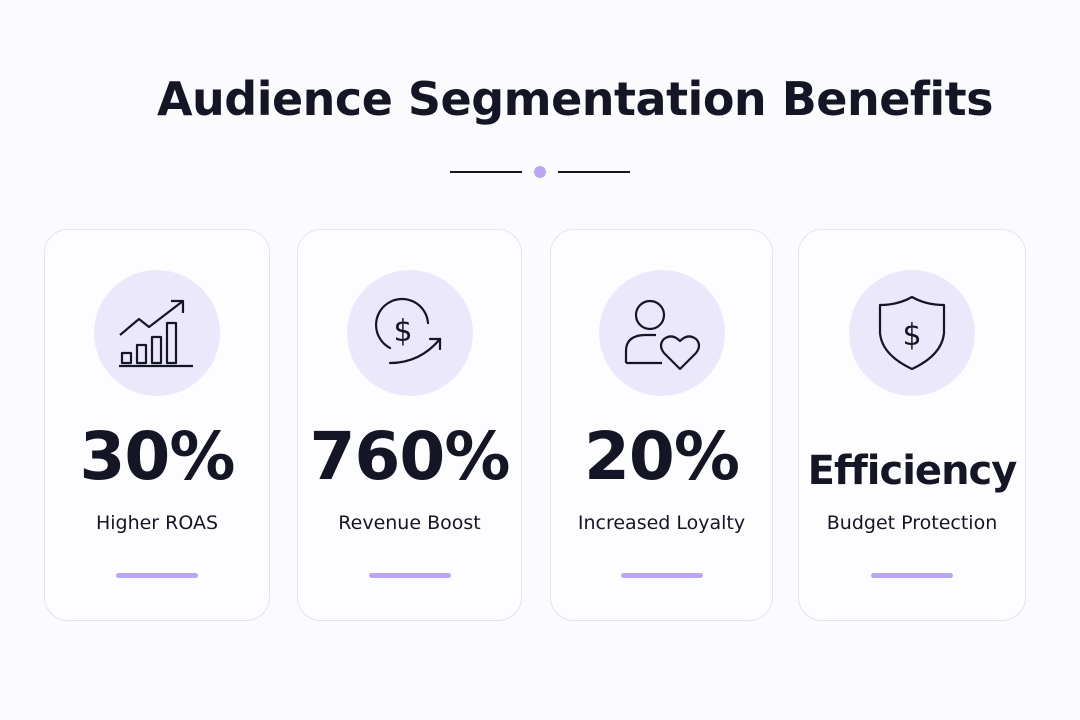  Describe the element at coordinates (662, 456) in the screenshot. I see `stat: 20%` at that location.